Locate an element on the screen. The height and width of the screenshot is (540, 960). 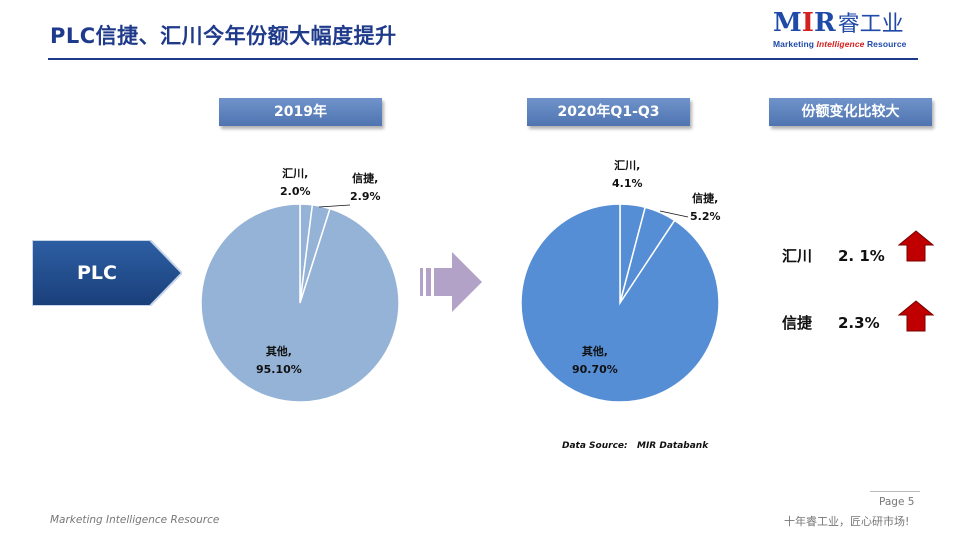
change-value: 2. 1% is located at coordinates (861, 256).